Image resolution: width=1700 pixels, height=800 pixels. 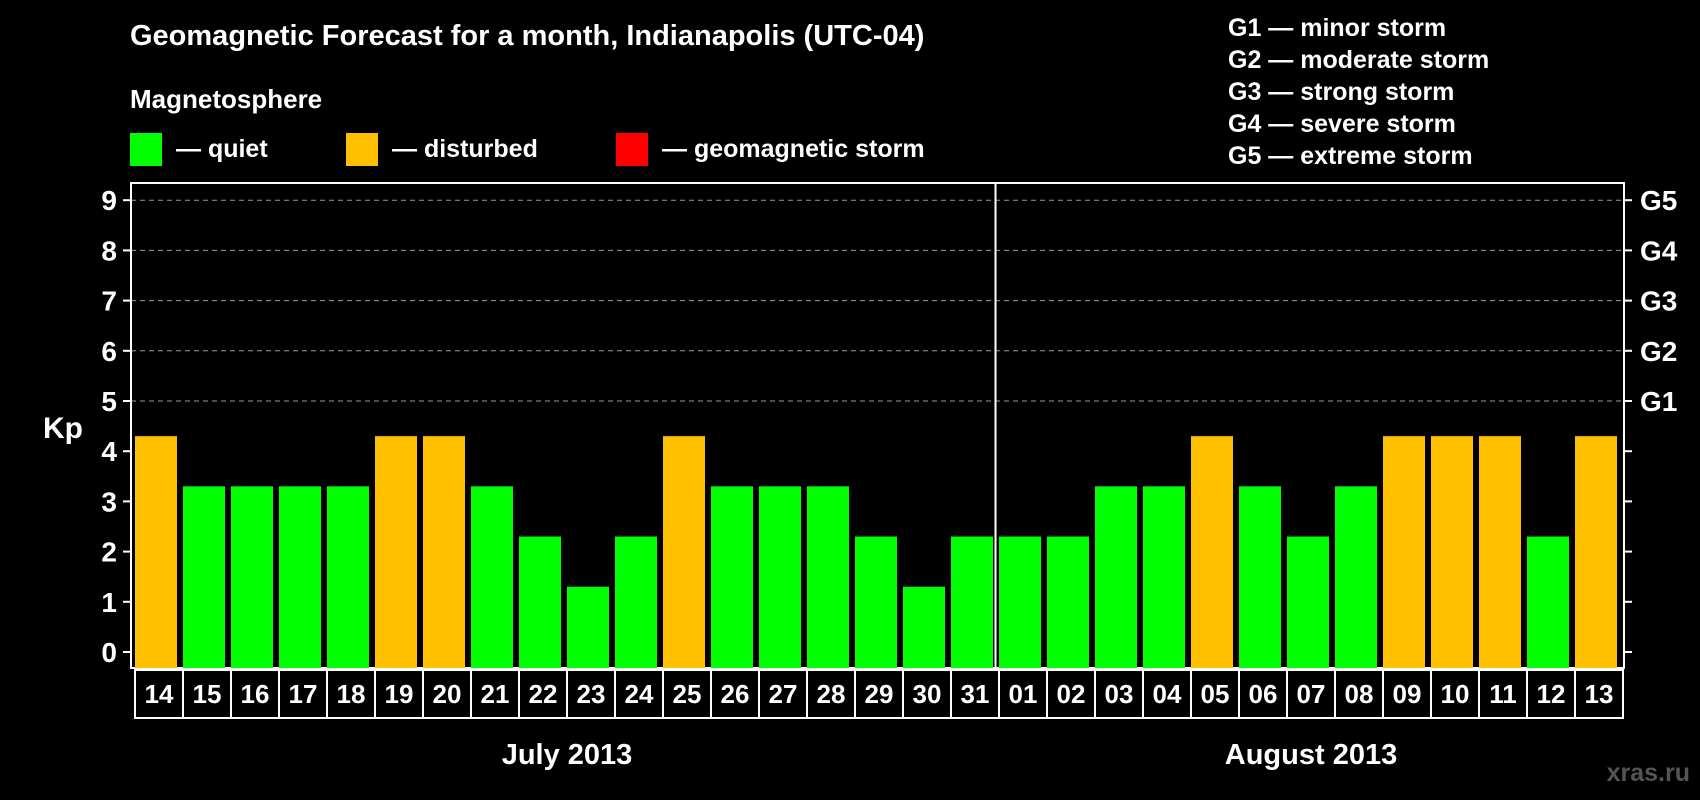 What do you see at coordinates (1119, 694) in the screenshot?
I see `x-tick-label-03: 03` at bounding box center [1119, 694].